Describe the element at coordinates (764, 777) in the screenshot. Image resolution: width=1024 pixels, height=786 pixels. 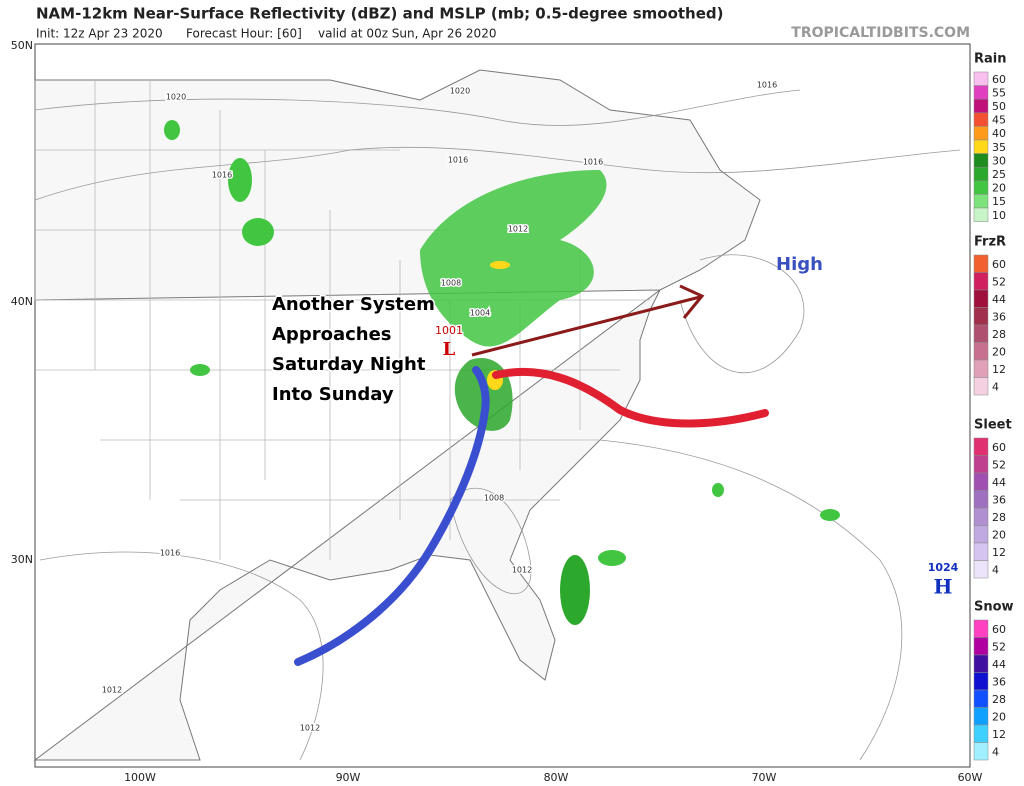
I see `longitude-label: 70W` at that location.